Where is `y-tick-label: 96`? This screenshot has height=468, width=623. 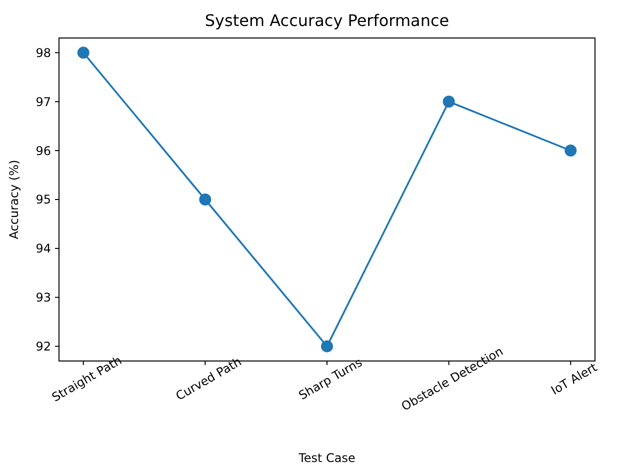
y-tick-label: 96 is located at coordinates (43, 151).